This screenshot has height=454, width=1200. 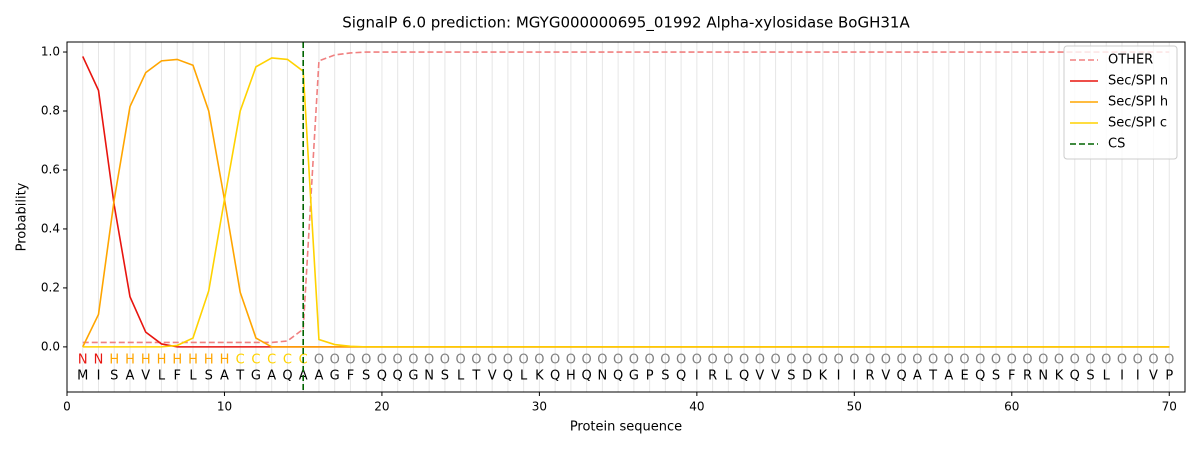 What do you see at coordinates (1130, 60) in the screenshot?
I see `legend-label: OTHER` at bounding box center [1130, 60].